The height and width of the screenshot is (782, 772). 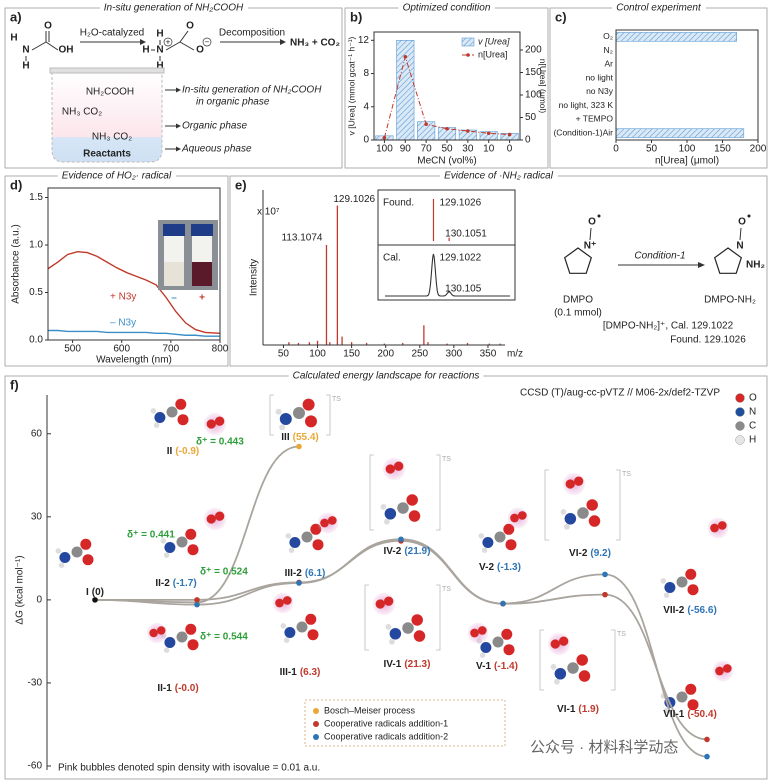 I want to click on x-tick-label: 150, so click(x=722, y=149).